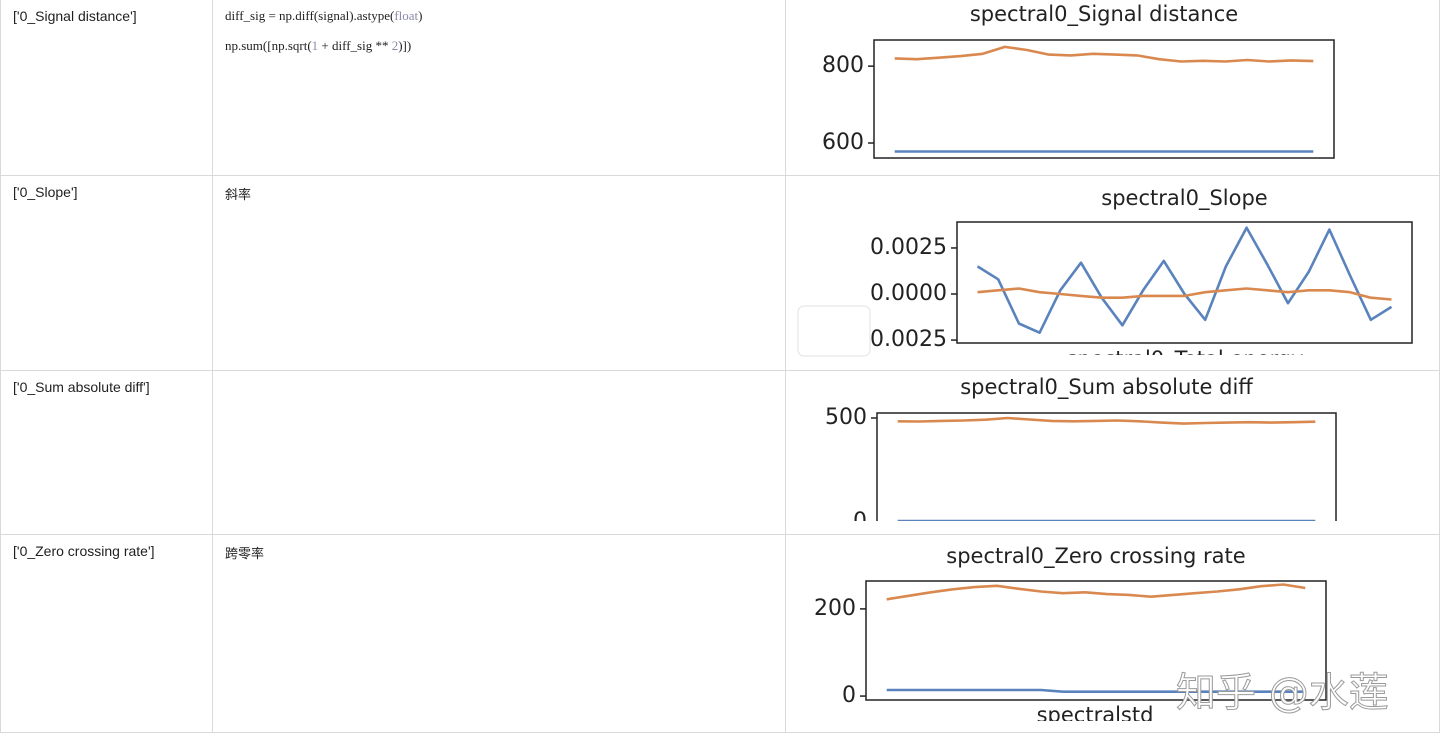 Image resolution: width=1440 pixels, height=742 pixels. What do you see at coordinates (1104, 14) in the screenshot?
I see `chart-title: spectral0_Signal distance` at bounding box center [1104, 14].